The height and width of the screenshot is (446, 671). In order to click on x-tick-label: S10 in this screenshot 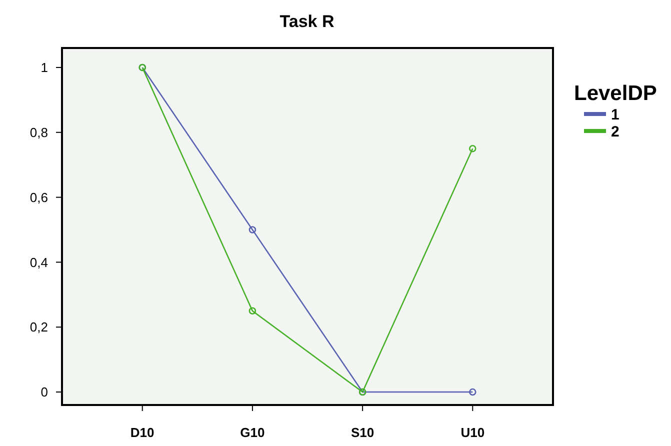, I will do `click(362, 432)`.